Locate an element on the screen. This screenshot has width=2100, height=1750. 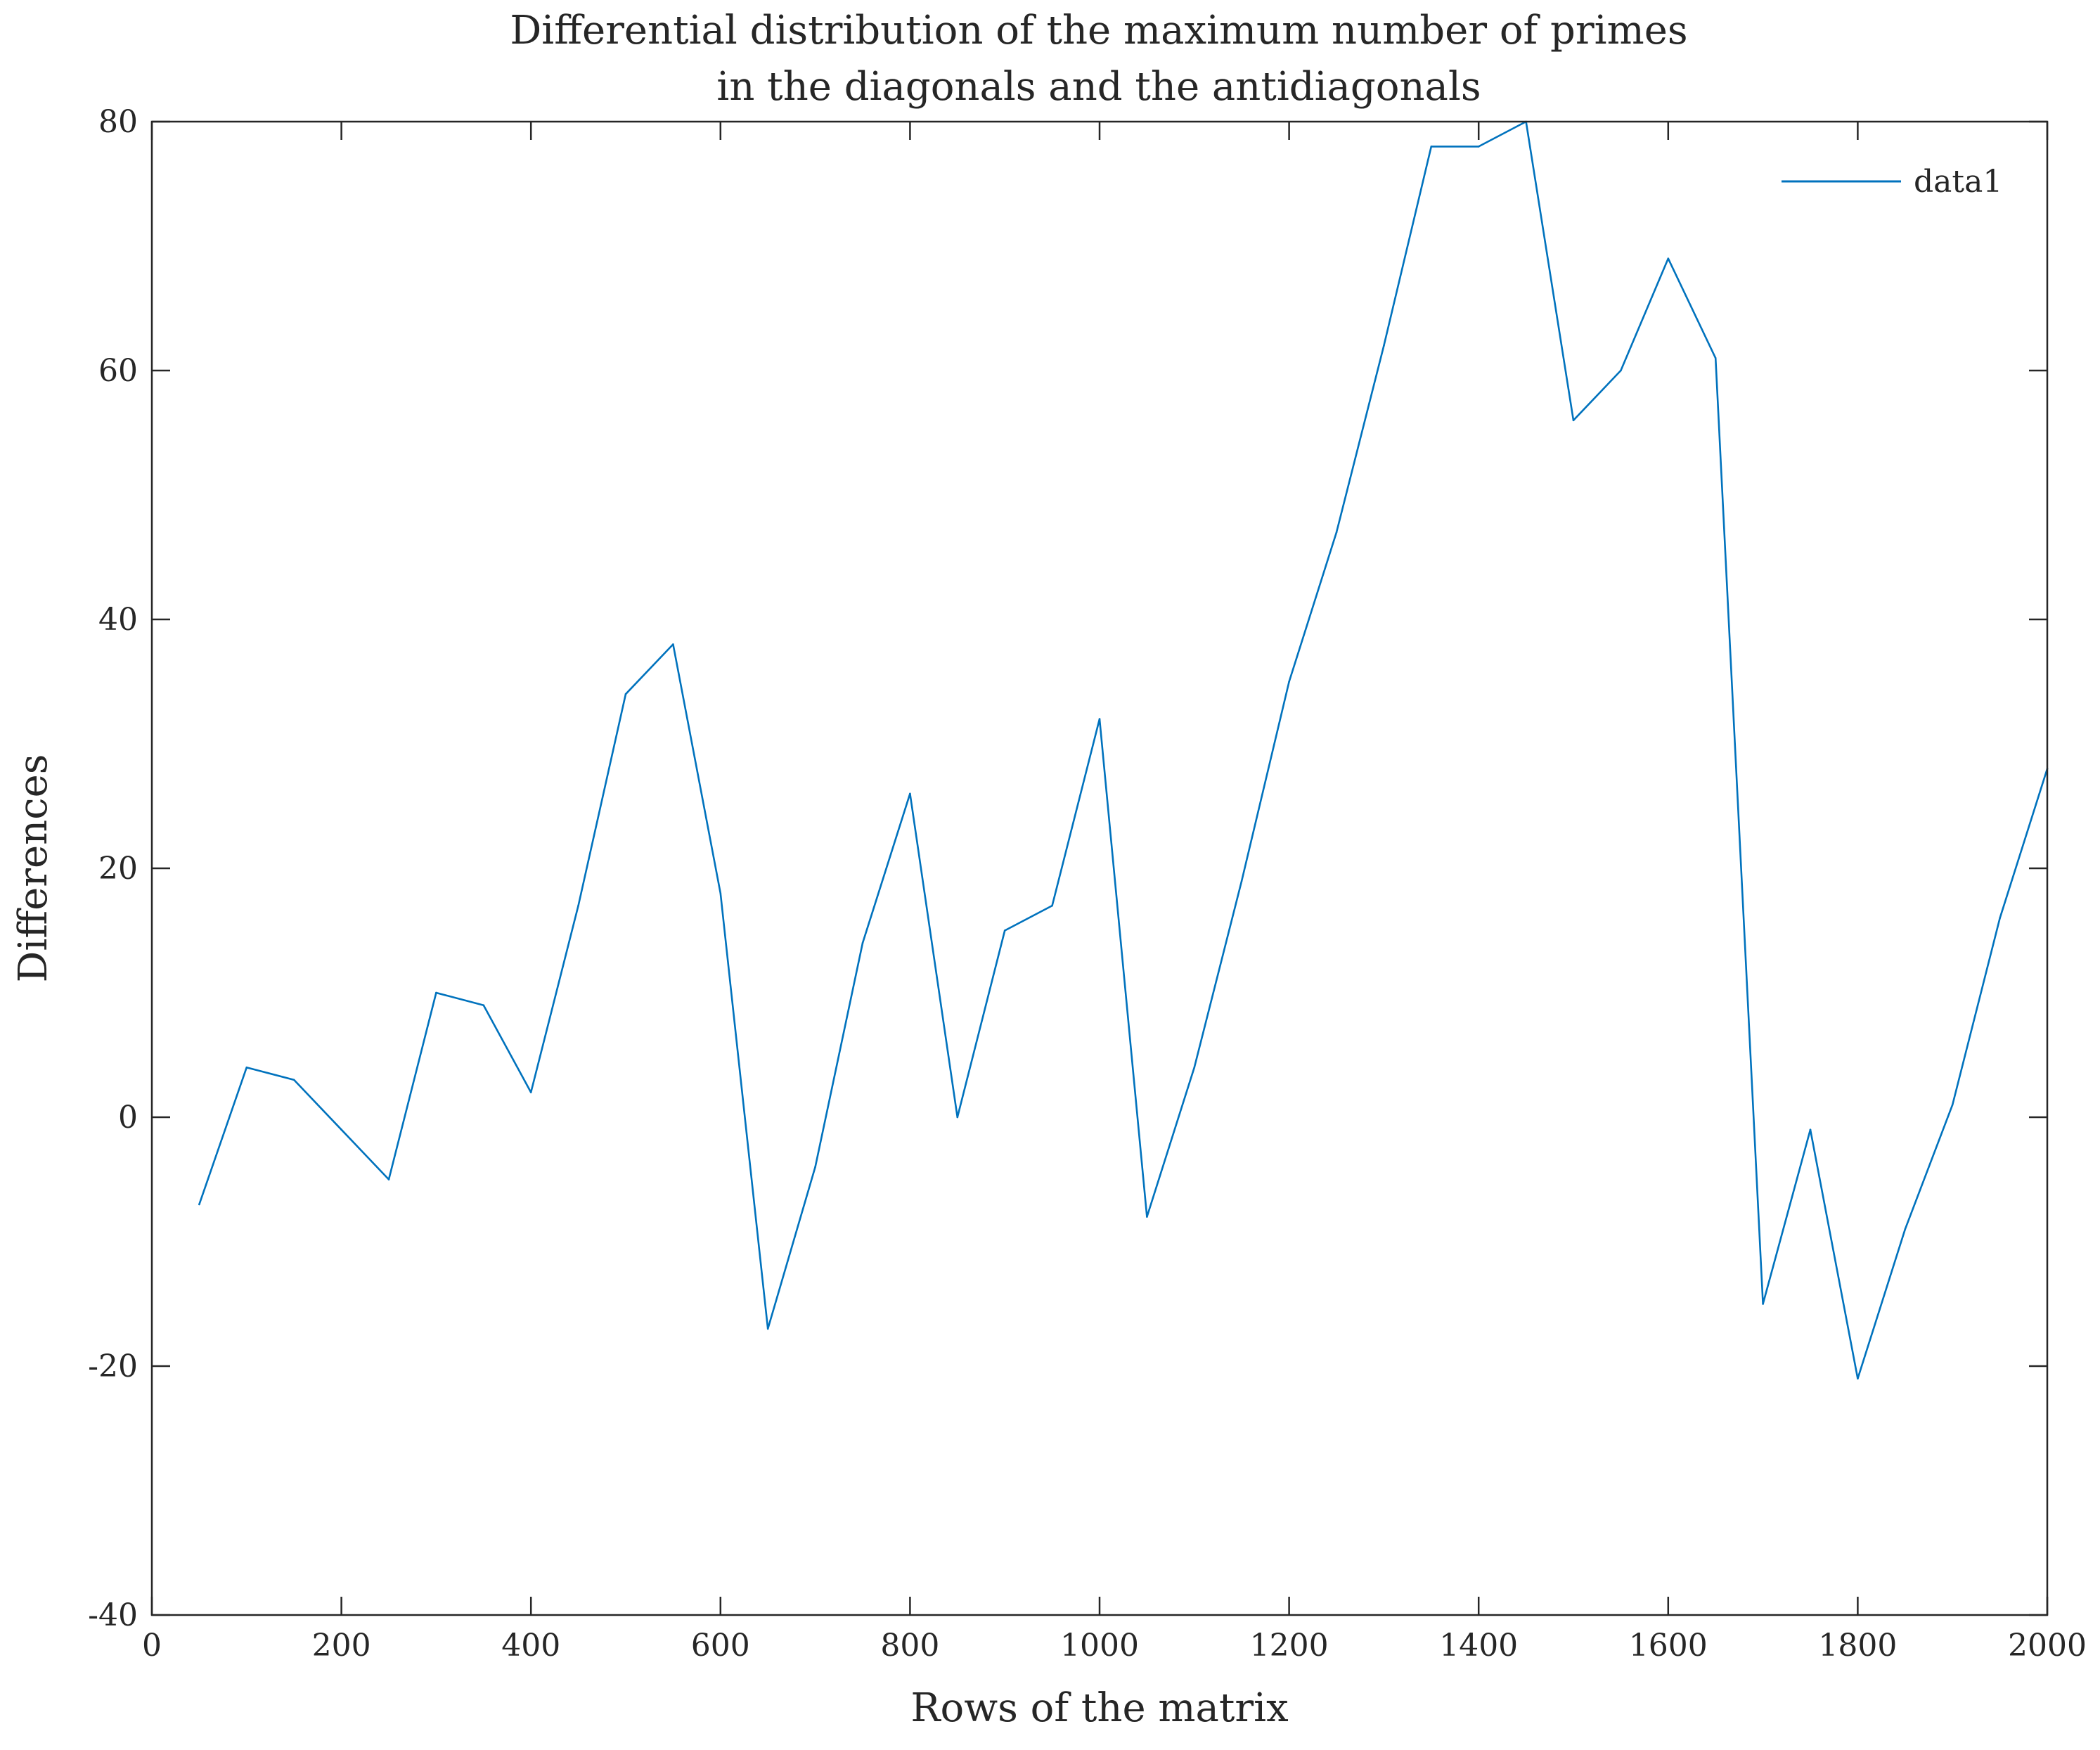
y-tick-label: 0 is located at coordinates (128, 1117).